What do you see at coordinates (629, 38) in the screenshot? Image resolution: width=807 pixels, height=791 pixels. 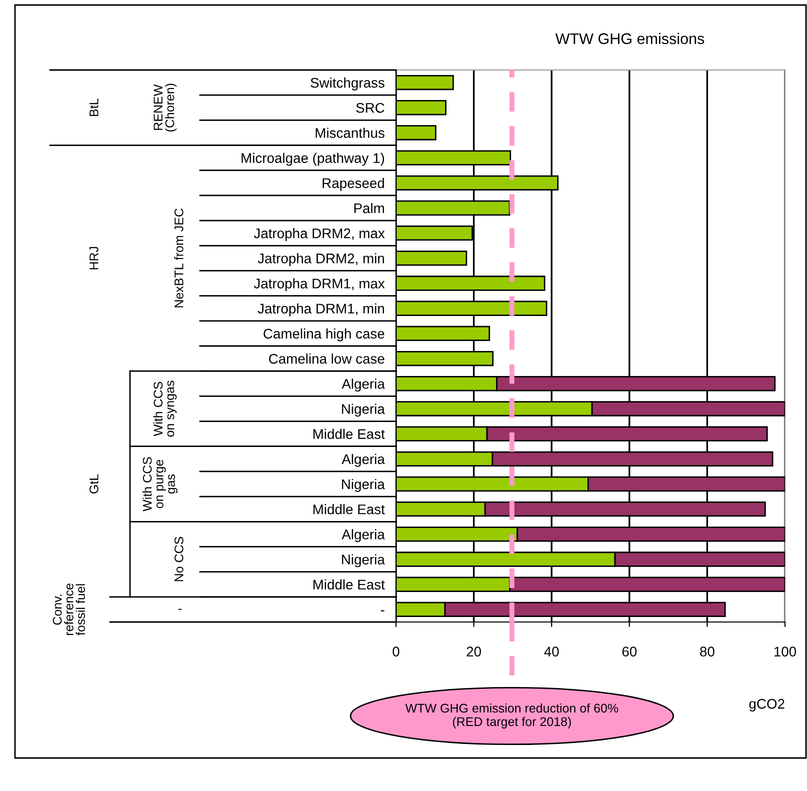 I see `chart-title: WTW GHG emissions` at bounding box center [629, 38].